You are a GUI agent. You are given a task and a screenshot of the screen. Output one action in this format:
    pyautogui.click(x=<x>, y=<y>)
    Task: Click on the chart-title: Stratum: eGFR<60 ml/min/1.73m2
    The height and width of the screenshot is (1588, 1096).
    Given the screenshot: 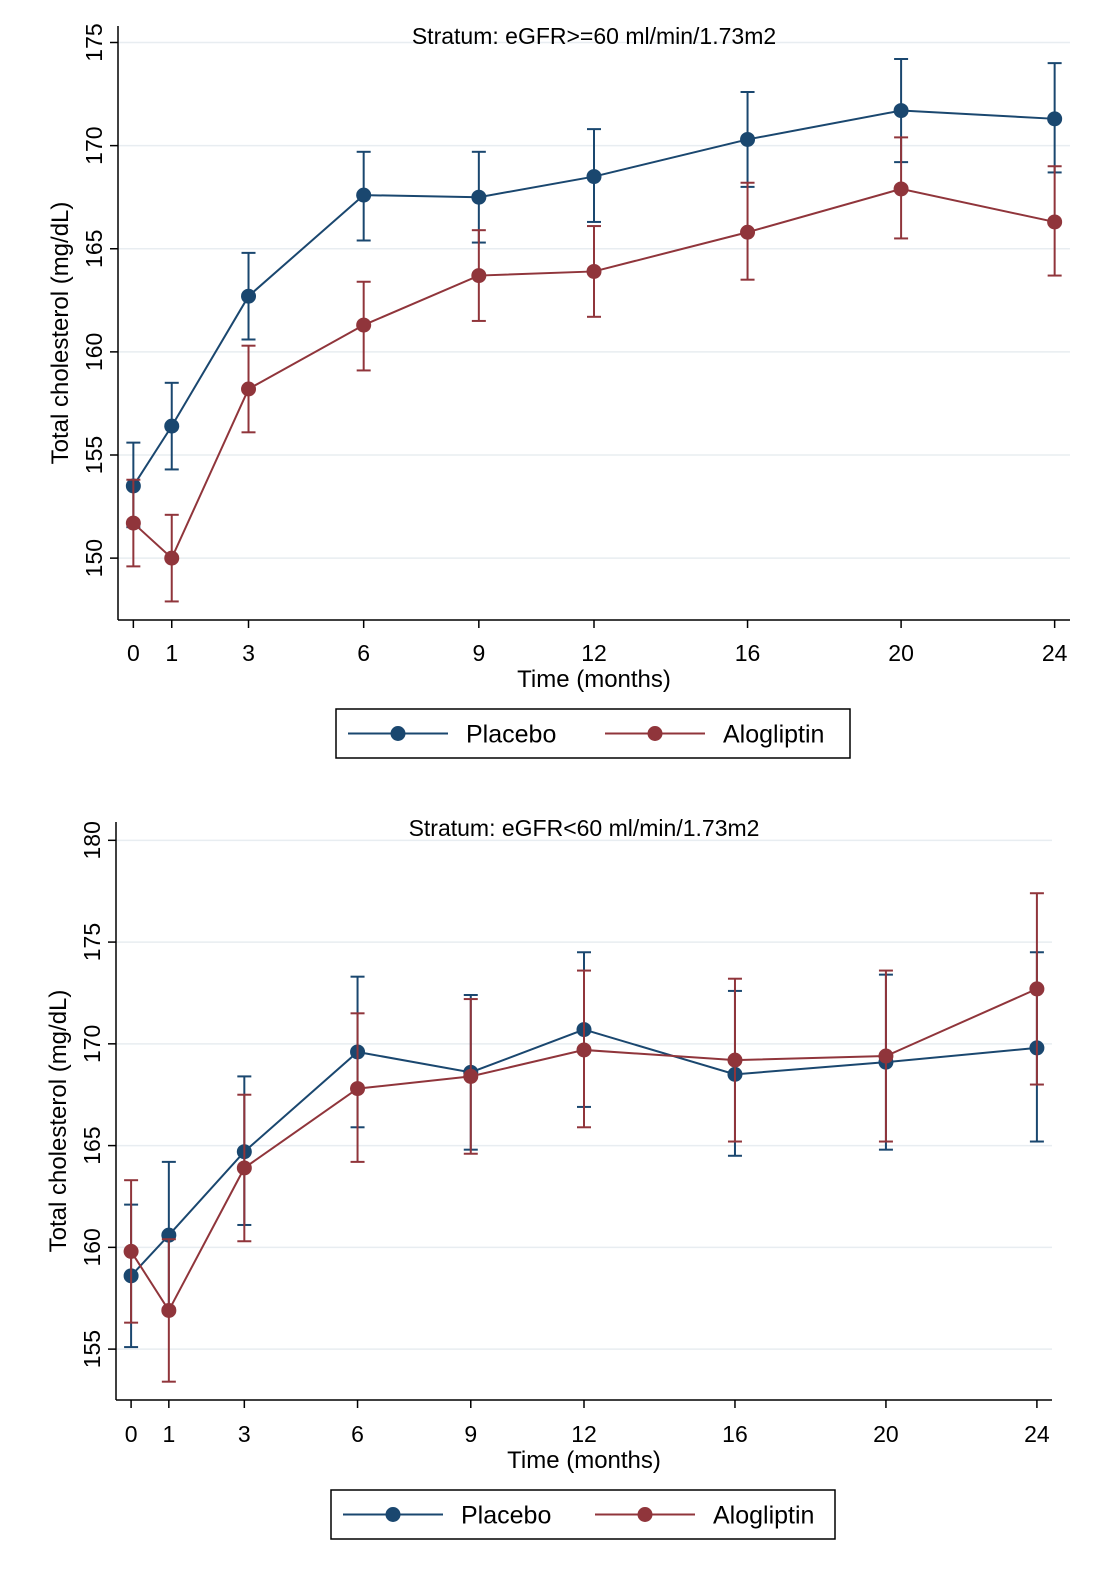 What is the action you would take?
    pyautogui.click(x=584, y=828)
    